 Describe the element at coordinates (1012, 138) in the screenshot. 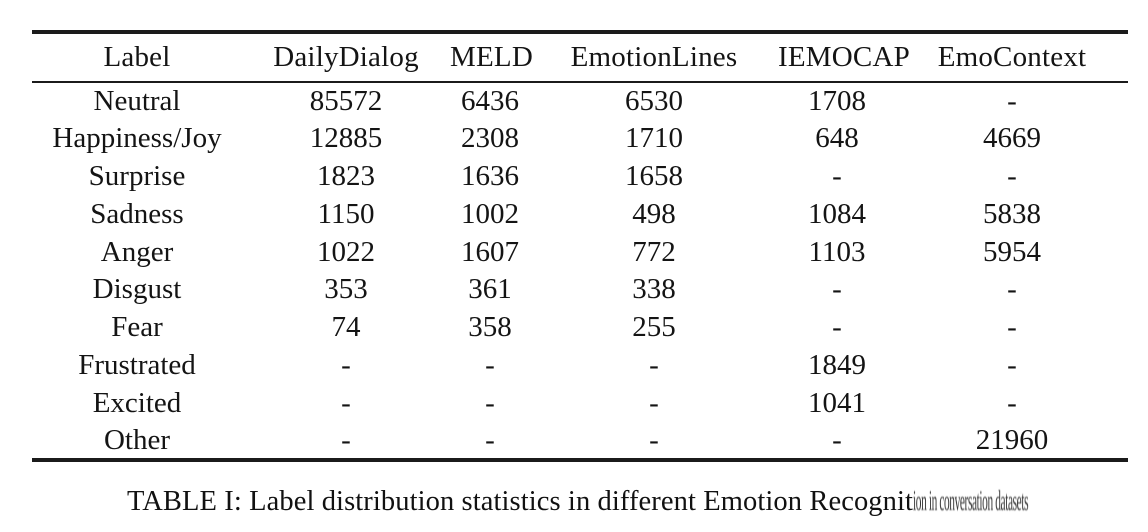

I see `value-cell: 4669` at that location.